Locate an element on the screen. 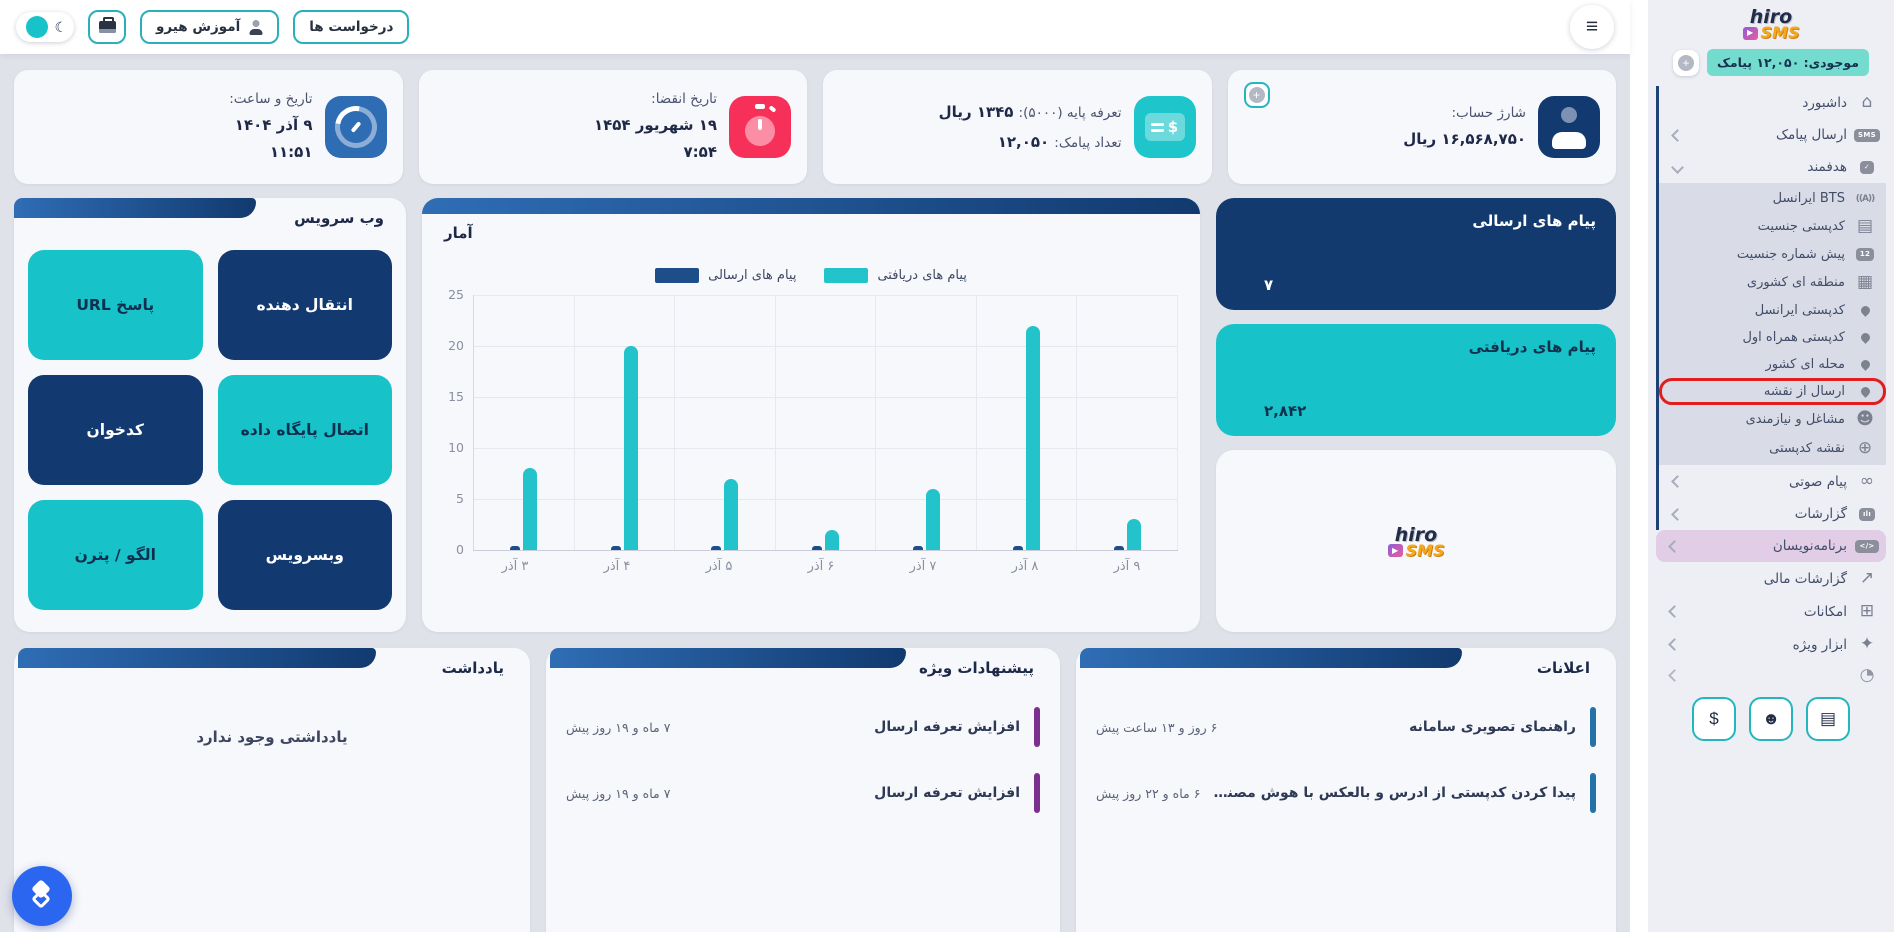 The image size is (1894, 932). chart-x-label: ۴ آذر is located at coordinates (617, 566).